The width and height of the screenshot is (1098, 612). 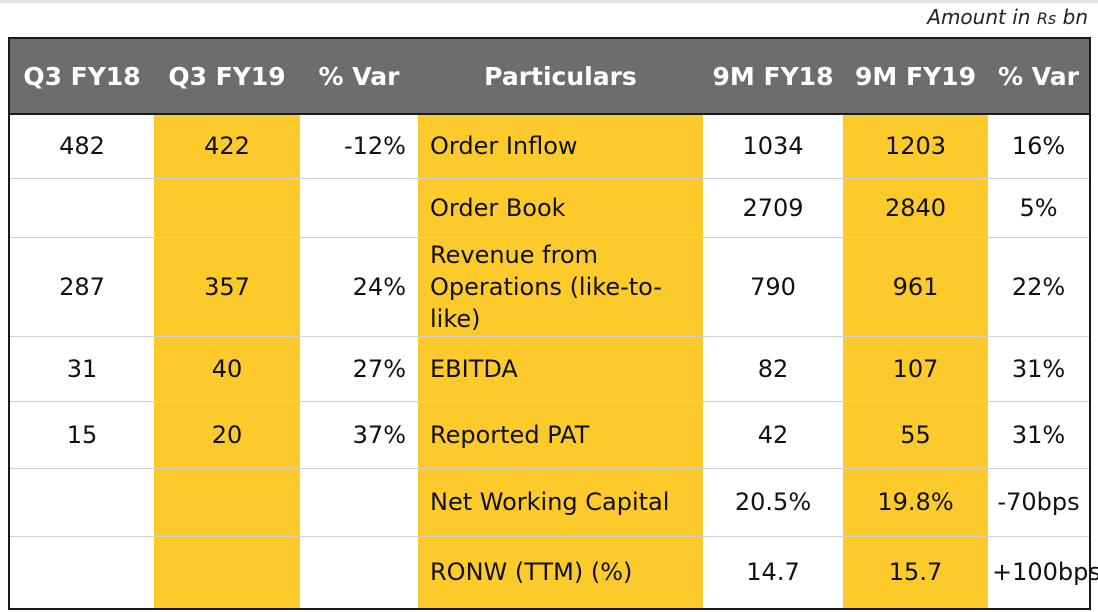 What do you see at coordinates (915, 76) in the screenshot?
I see `col-header-9mfy19: 9M FY19` at bounding box center [915, 76].